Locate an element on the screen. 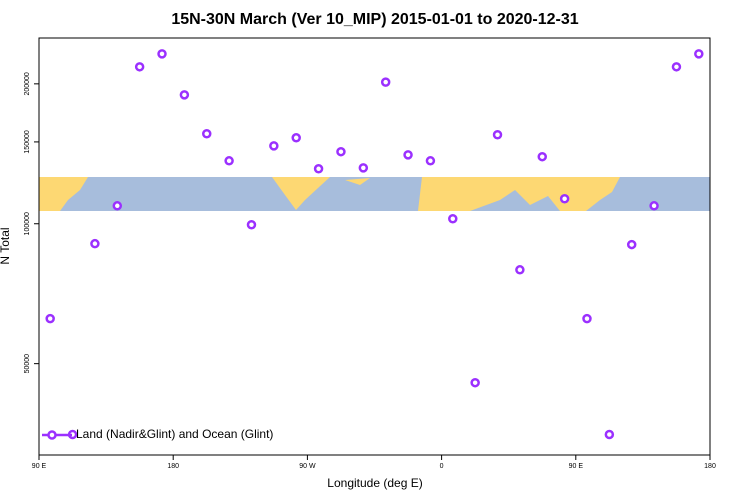 The width and height of the screenshot is (750, 500). y-tick-label: 200000 is located at coordinates (27, 83).